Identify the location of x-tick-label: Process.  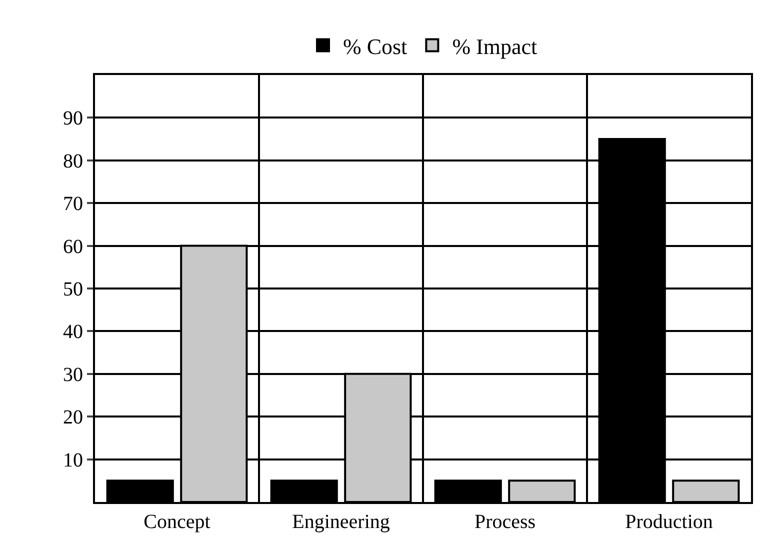
(505, 522).